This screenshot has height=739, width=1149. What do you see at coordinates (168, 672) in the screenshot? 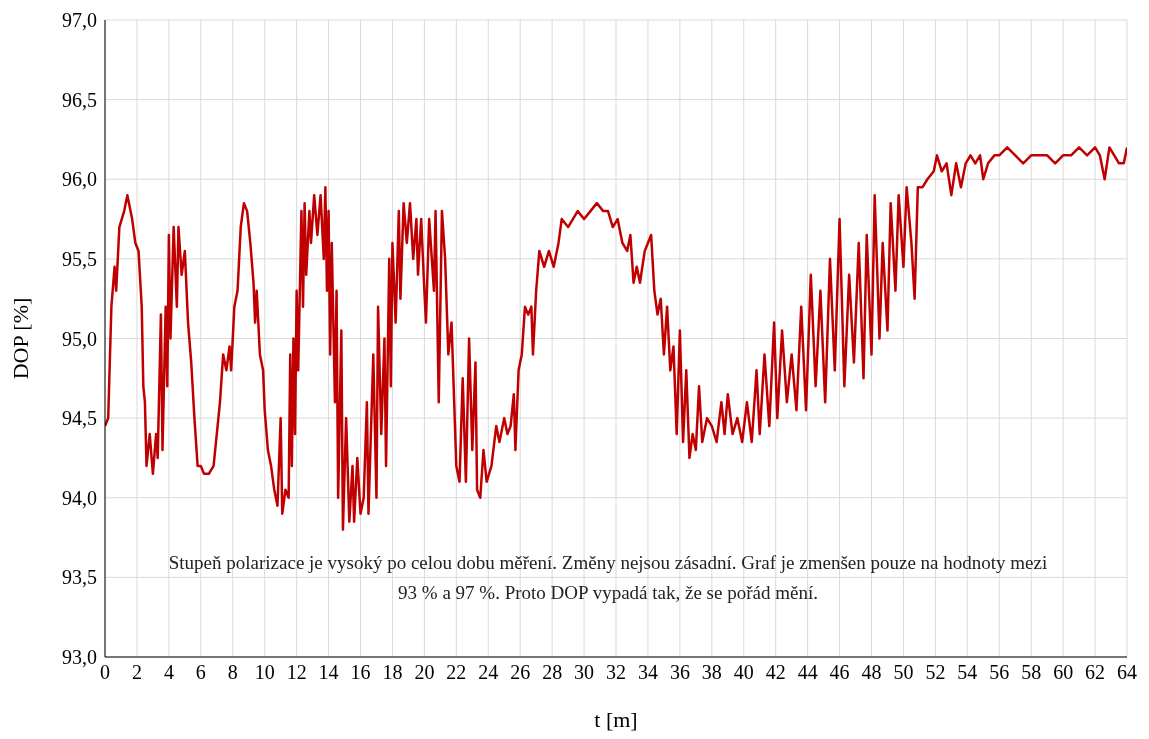
I see `x-tick-label: 4` at bounding box center [168, 672].